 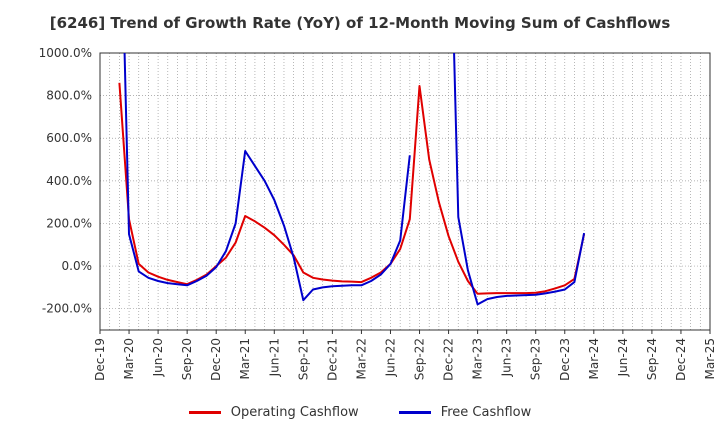 What do you see at coordinates (204, 412) in the screenshot?
I see `legend-swatch-operating-cashflow` at bounding box center [204, 412].